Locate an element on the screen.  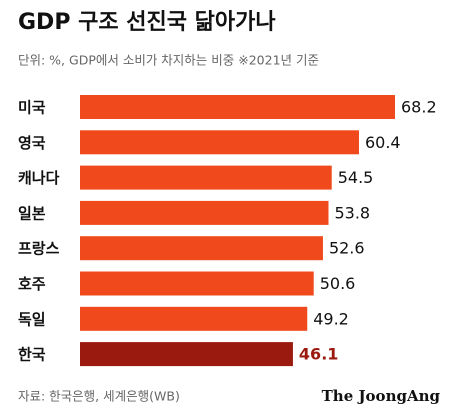
value-label: 52.6 is located at coordinates (347, 248).